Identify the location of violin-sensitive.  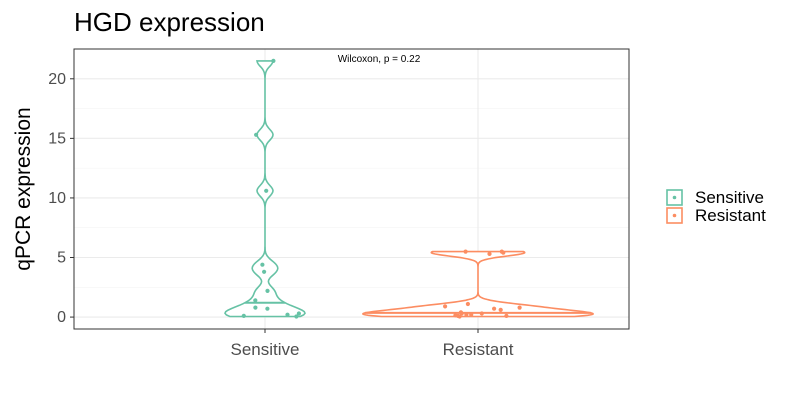
(265, 189).